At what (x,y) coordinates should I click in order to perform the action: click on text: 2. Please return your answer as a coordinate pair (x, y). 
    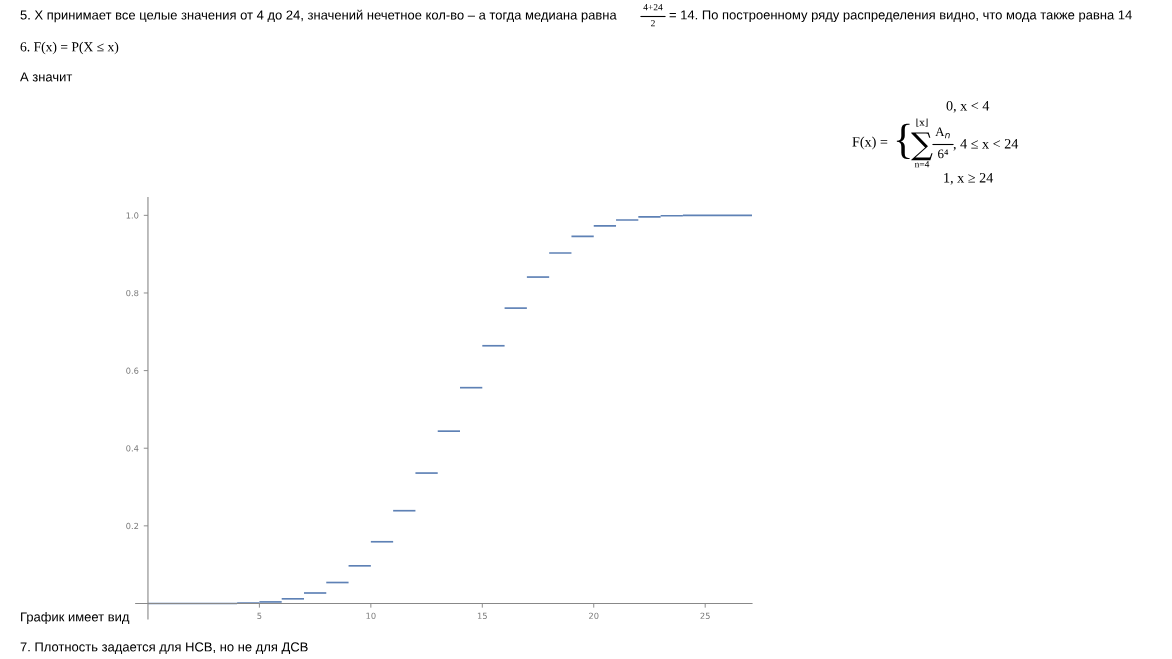
    Looking at the image, I should click on (653, 23).